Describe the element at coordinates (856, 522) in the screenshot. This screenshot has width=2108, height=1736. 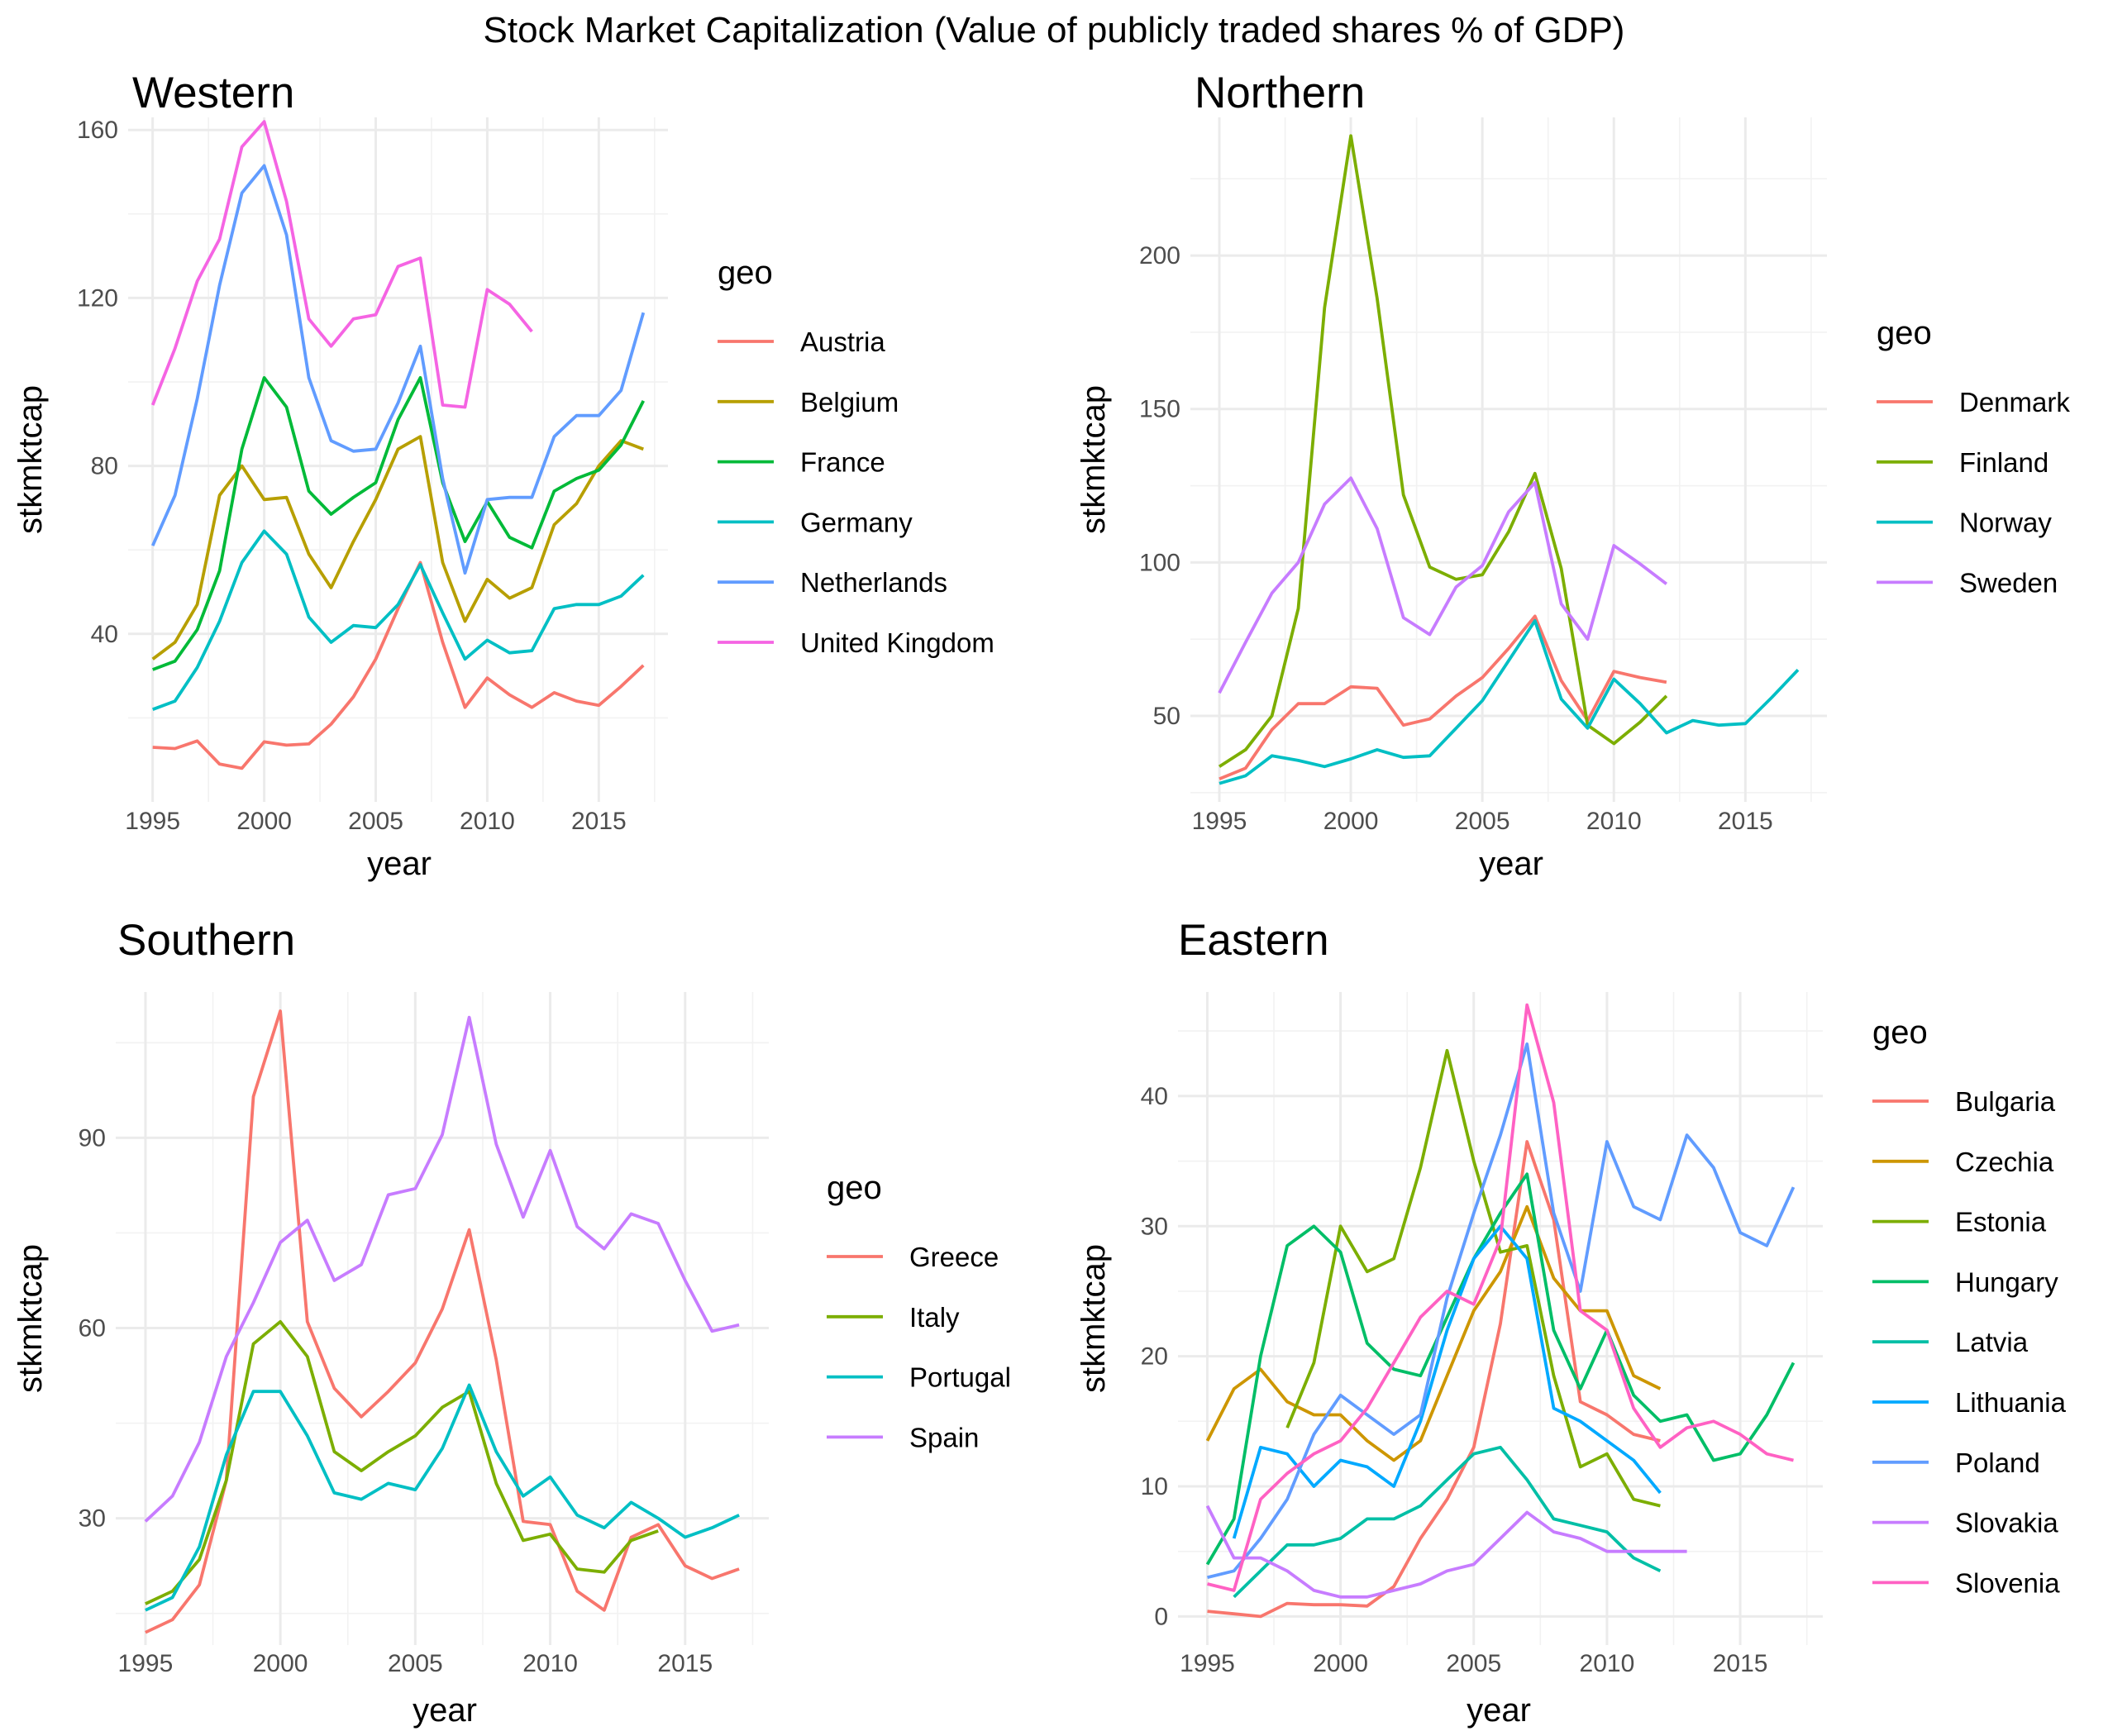
I see `legend-label: Germany` at that location.